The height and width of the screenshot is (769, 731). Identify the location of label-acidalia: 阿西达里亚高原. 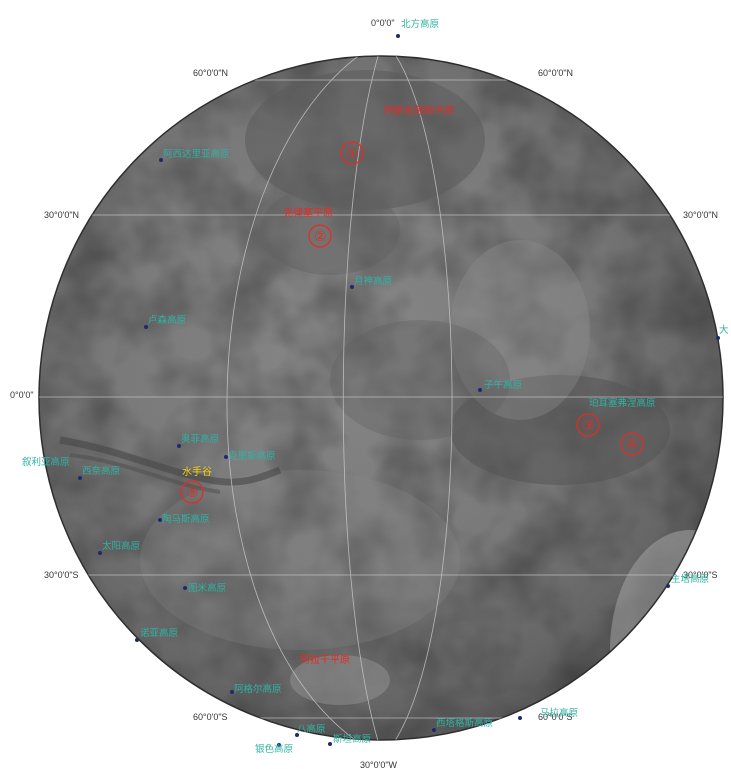
(196, 154).